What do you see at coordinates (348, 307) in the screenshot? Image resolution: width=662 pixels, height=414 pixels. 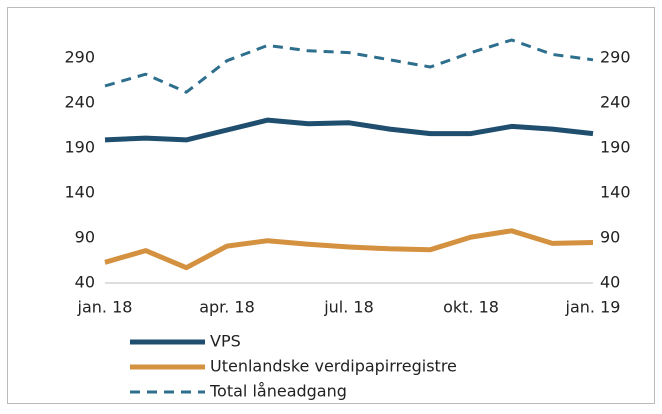 I see `x-tick-label: jul. 18` at bounding box center [348, 307].